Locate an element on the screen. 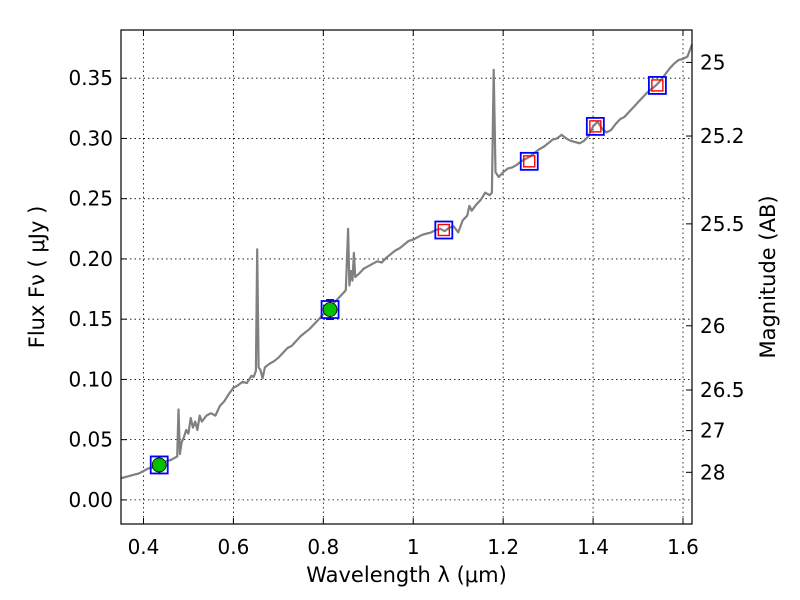  y-axis-label: Flux Fν ( μJy ) is located at coordinates (37, 277).